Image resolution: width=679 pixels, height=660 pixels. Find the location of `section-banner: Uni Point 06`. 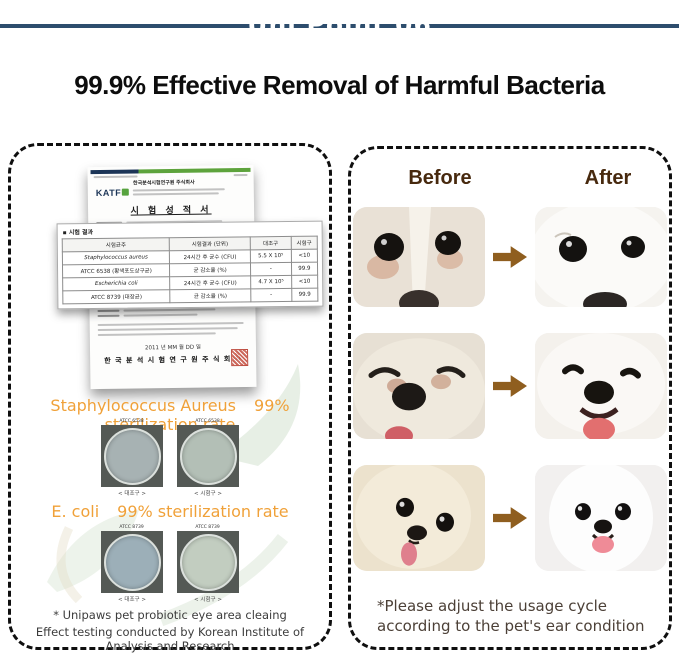

section-banner: Uni Point 06 is located at coordinates (339, 24).